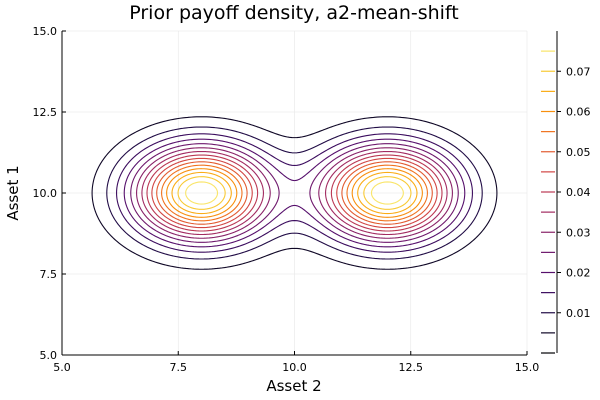  I want to click on x-tick-label: 10.0, so click(294, 367).